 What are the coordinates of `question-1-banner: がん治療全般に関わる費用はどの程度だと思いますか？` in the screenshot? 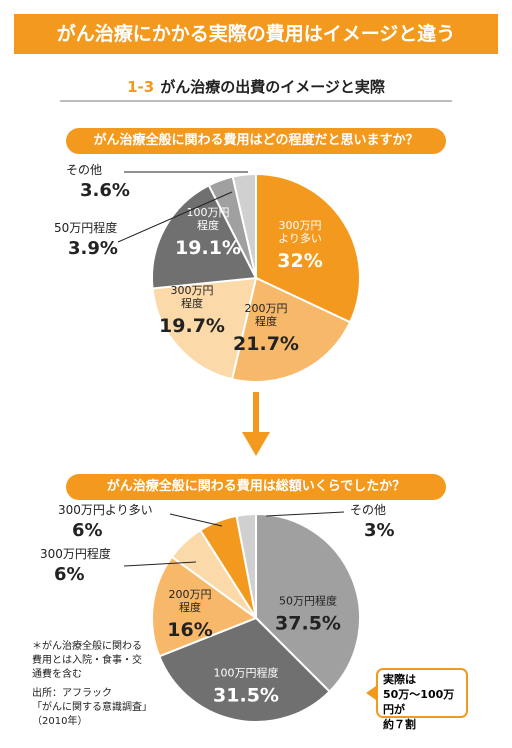 It's located at (256, 141).